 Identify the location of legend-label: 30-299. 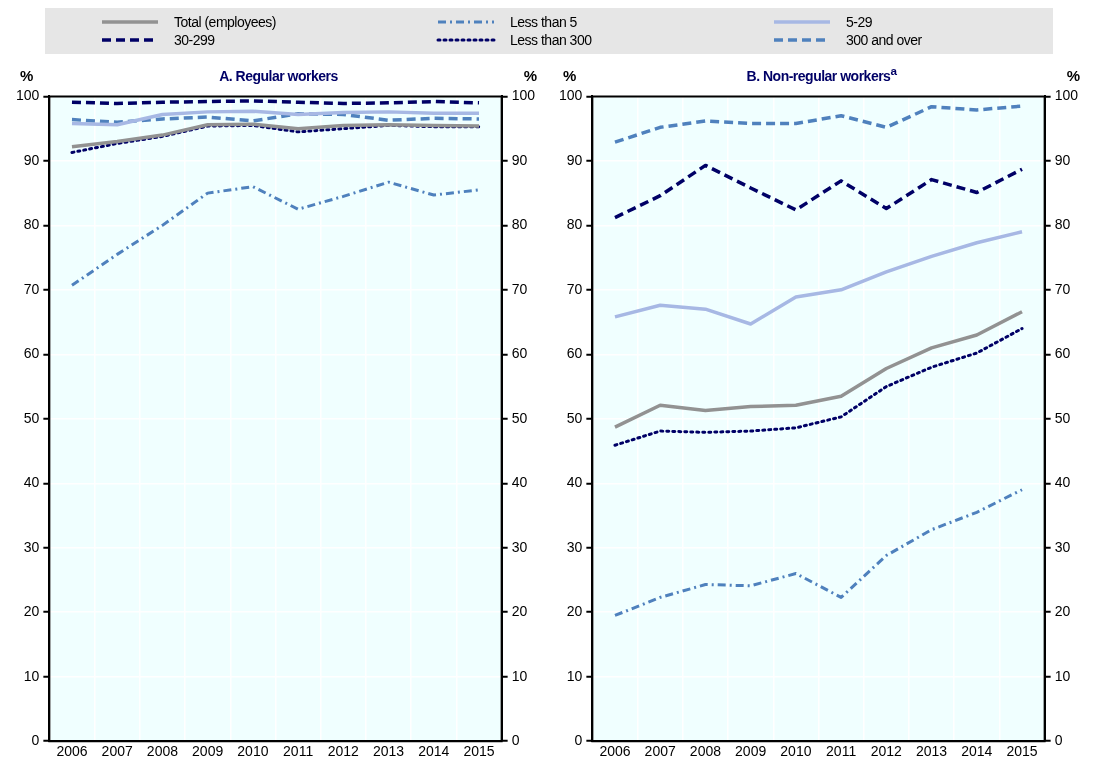
(194, 40).